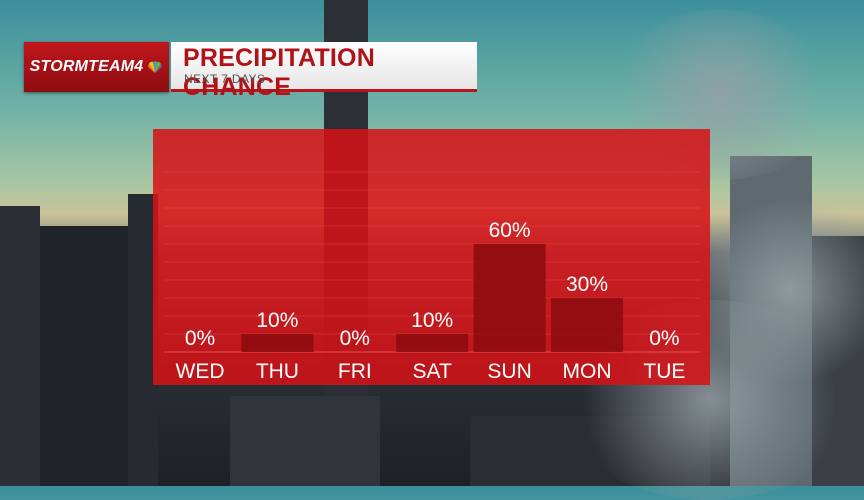  Describe the element at coordinates (155, 67) in the screenshot. I see `peacock-icon` at that location.